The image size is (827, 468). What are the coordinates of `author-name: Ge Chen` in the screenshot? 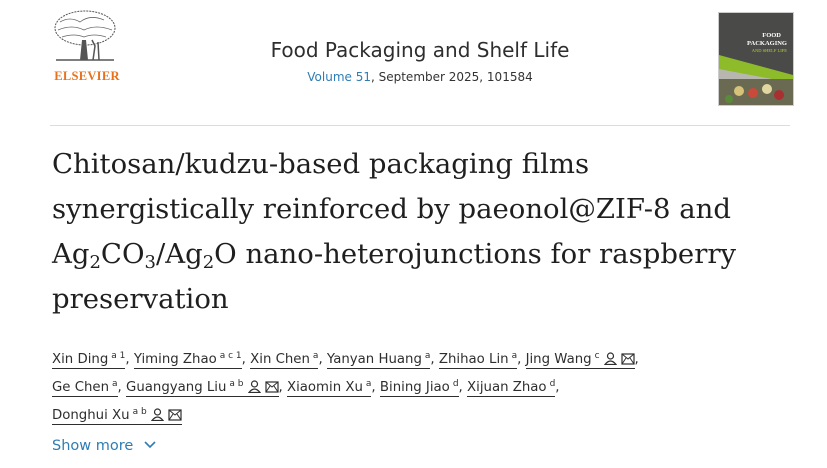 It's located at (81, 387).